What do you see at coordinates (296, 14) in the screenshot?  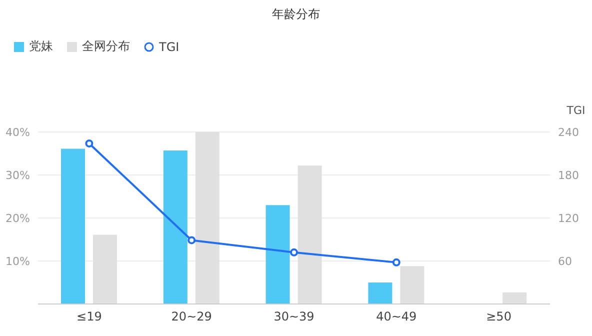 I see `chart-title: 年龄分布` at bounding box center [296, 14].